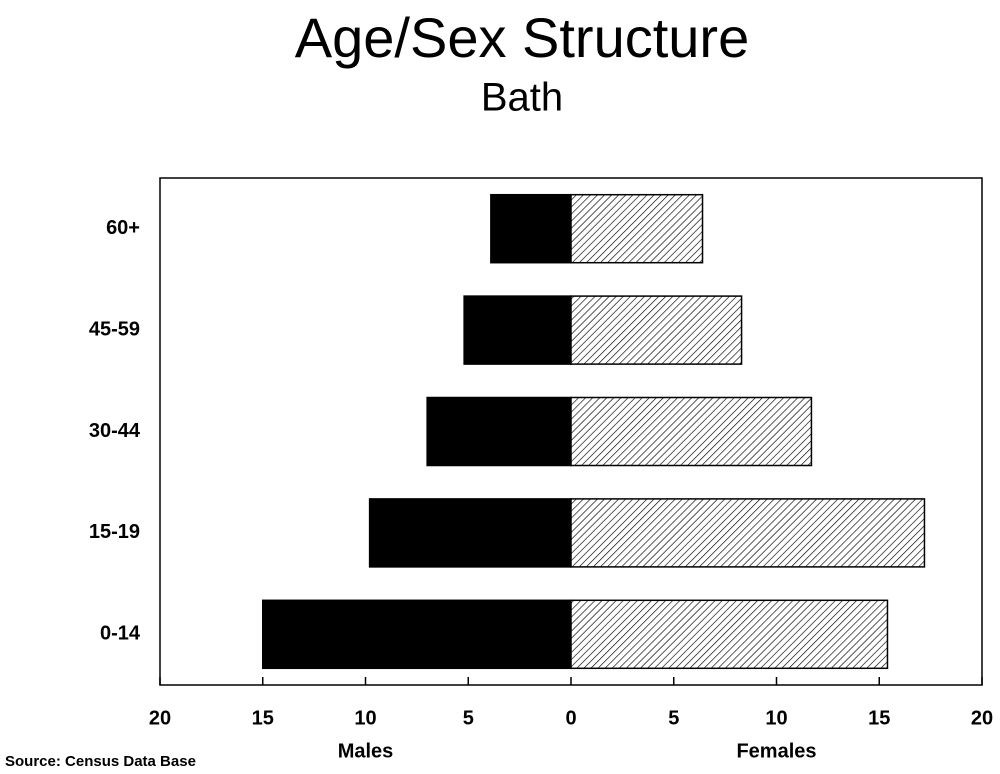 This screenshot has width=1000, height=774. I want to click on y-tick-label: 45-59, so click(114, 329).